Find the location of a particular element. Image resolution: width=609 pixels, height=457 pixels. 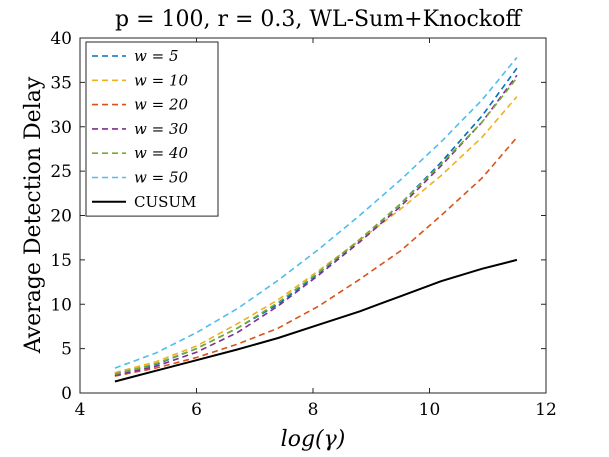

x-axis-label: log(γ) is located at coordinates (313, 439).